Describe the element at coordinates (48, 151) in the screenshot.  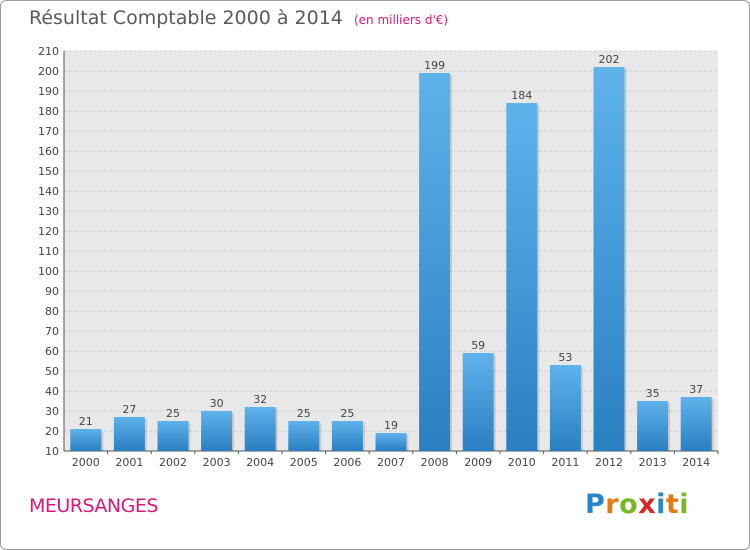
I see `y-tick-label: 160` at that location.